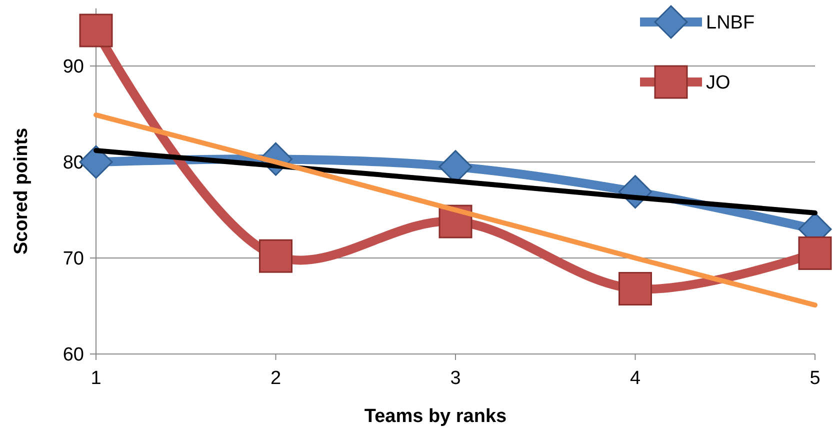 The height and width of the screenshot is (431, 833). What do you see at coordinates (455, 378) in the screenshot?
I see `x-tick-label: 3` at bounding box center [455, 378].